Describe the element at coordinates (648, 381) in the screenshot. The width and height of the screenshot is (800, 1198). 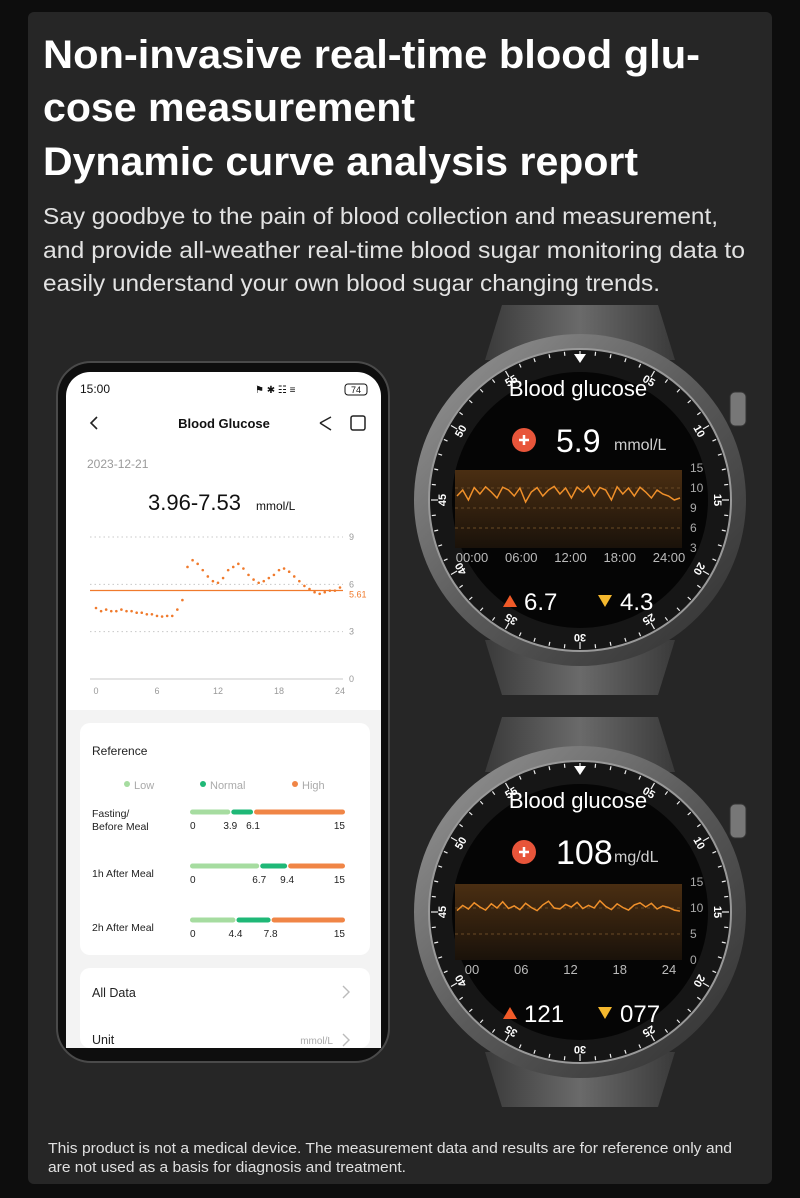
I see `bezel-number: 05` at that location.